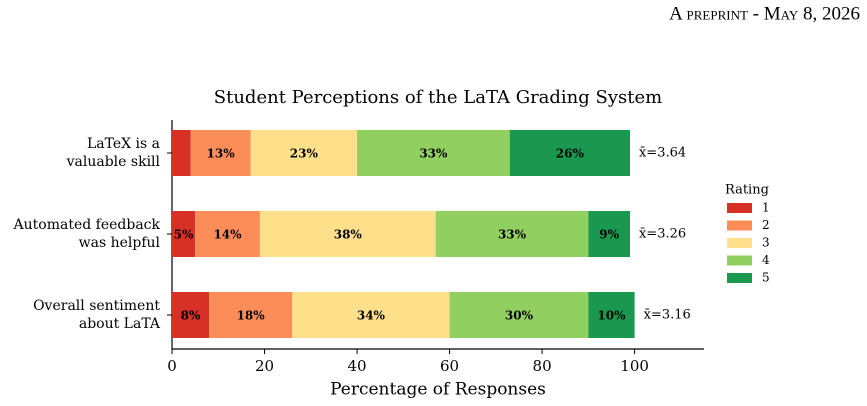 The image size is (867, 406). I want to click on x-tick-label: 100, so click(634, 366).